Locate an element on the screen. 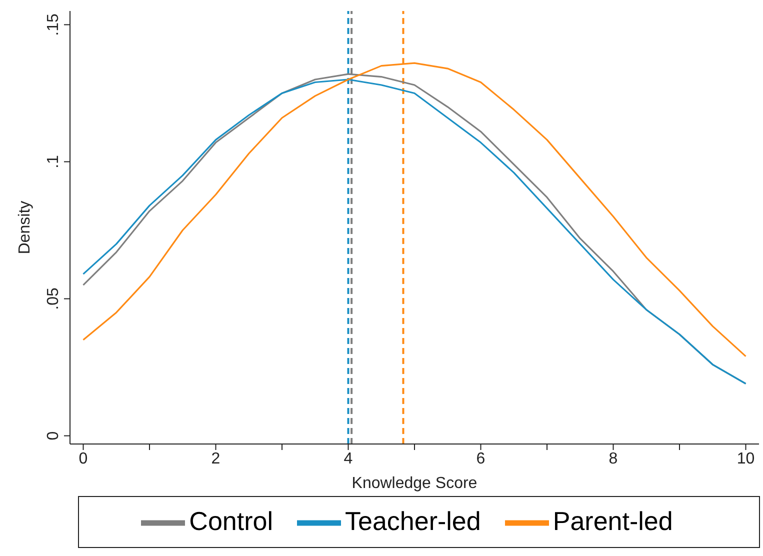  x-axis-title: Knowledge Score is located at coordinates (415, 483).